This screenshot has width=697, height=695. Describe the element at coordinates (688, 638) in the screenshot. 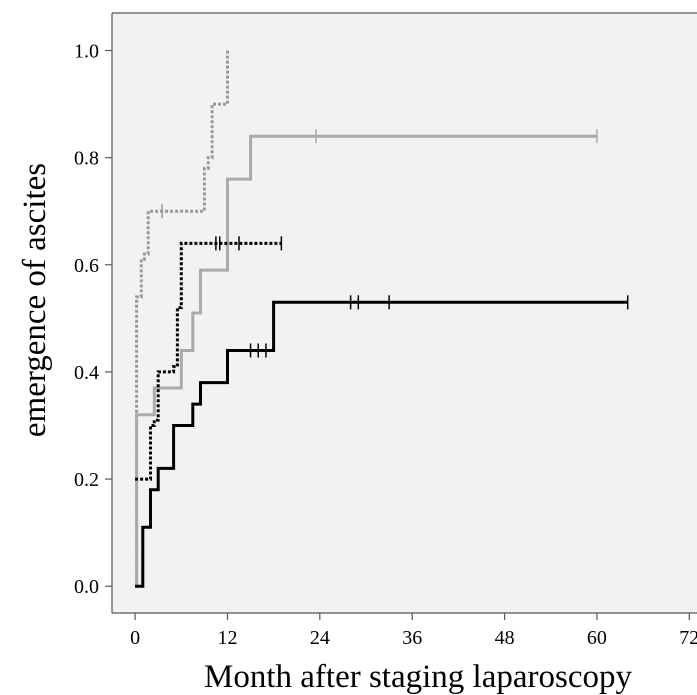

I see `x-tick-label: 72` at that location.